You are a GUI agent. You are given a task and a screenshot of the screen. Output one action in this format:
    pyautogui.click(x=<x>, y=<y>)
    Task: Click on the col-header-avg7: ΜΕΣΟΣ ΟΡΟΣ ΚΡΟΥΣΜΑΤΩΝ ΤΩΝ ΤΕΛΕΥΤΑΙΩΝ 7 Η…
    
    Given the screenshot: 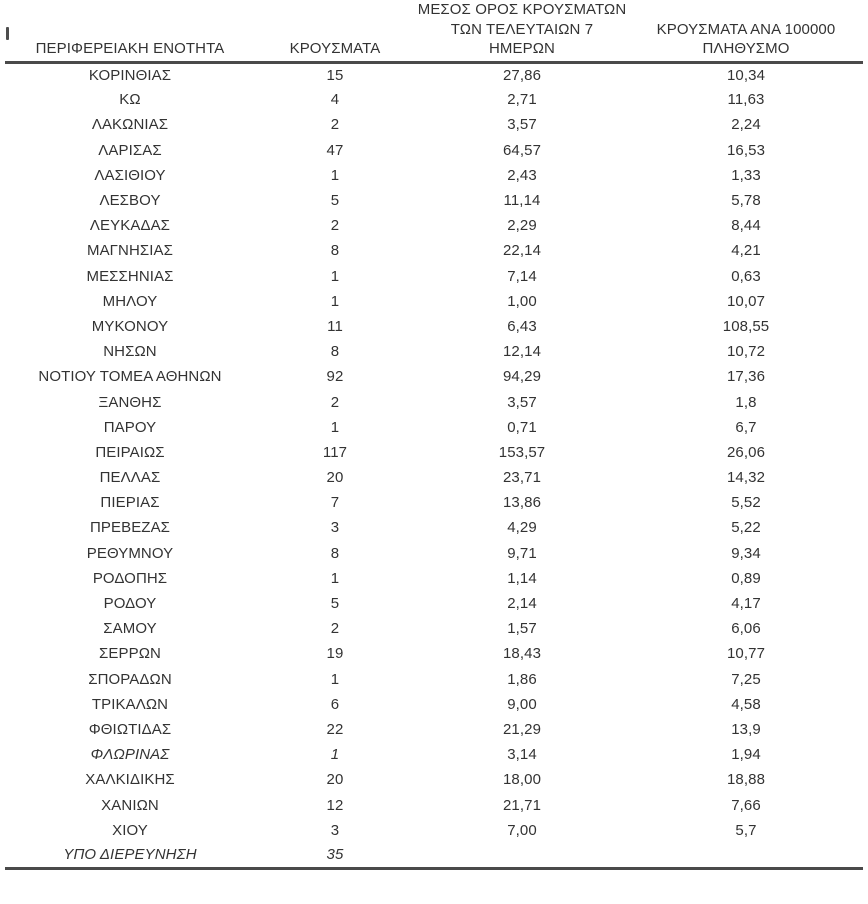 What is the action you would take?
    pyautogui.click(x=522, y=32)
    